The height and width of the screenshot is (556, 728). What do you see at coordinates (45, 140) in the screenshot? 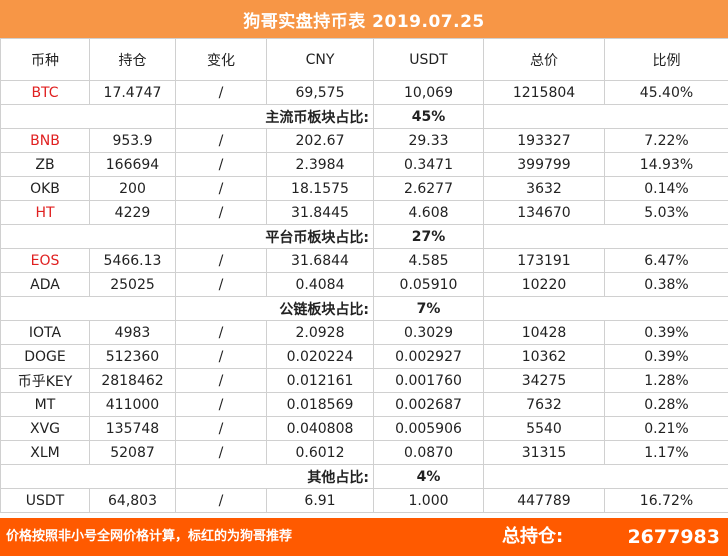
I see `coin-name-cell: BNB` at bounding box center [45, 140].